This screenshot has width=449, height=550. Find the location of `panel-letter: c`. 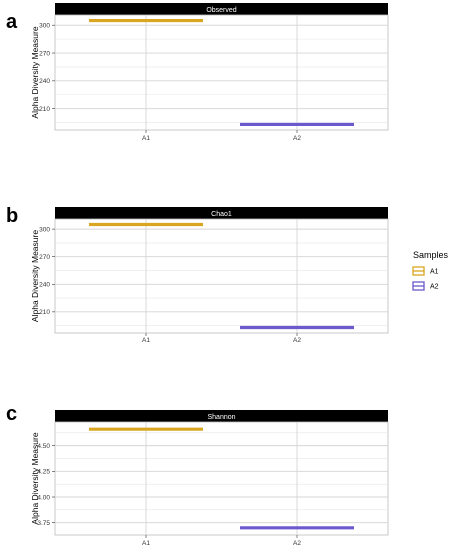

panel-letter: c is located at coordinates (11, 414).